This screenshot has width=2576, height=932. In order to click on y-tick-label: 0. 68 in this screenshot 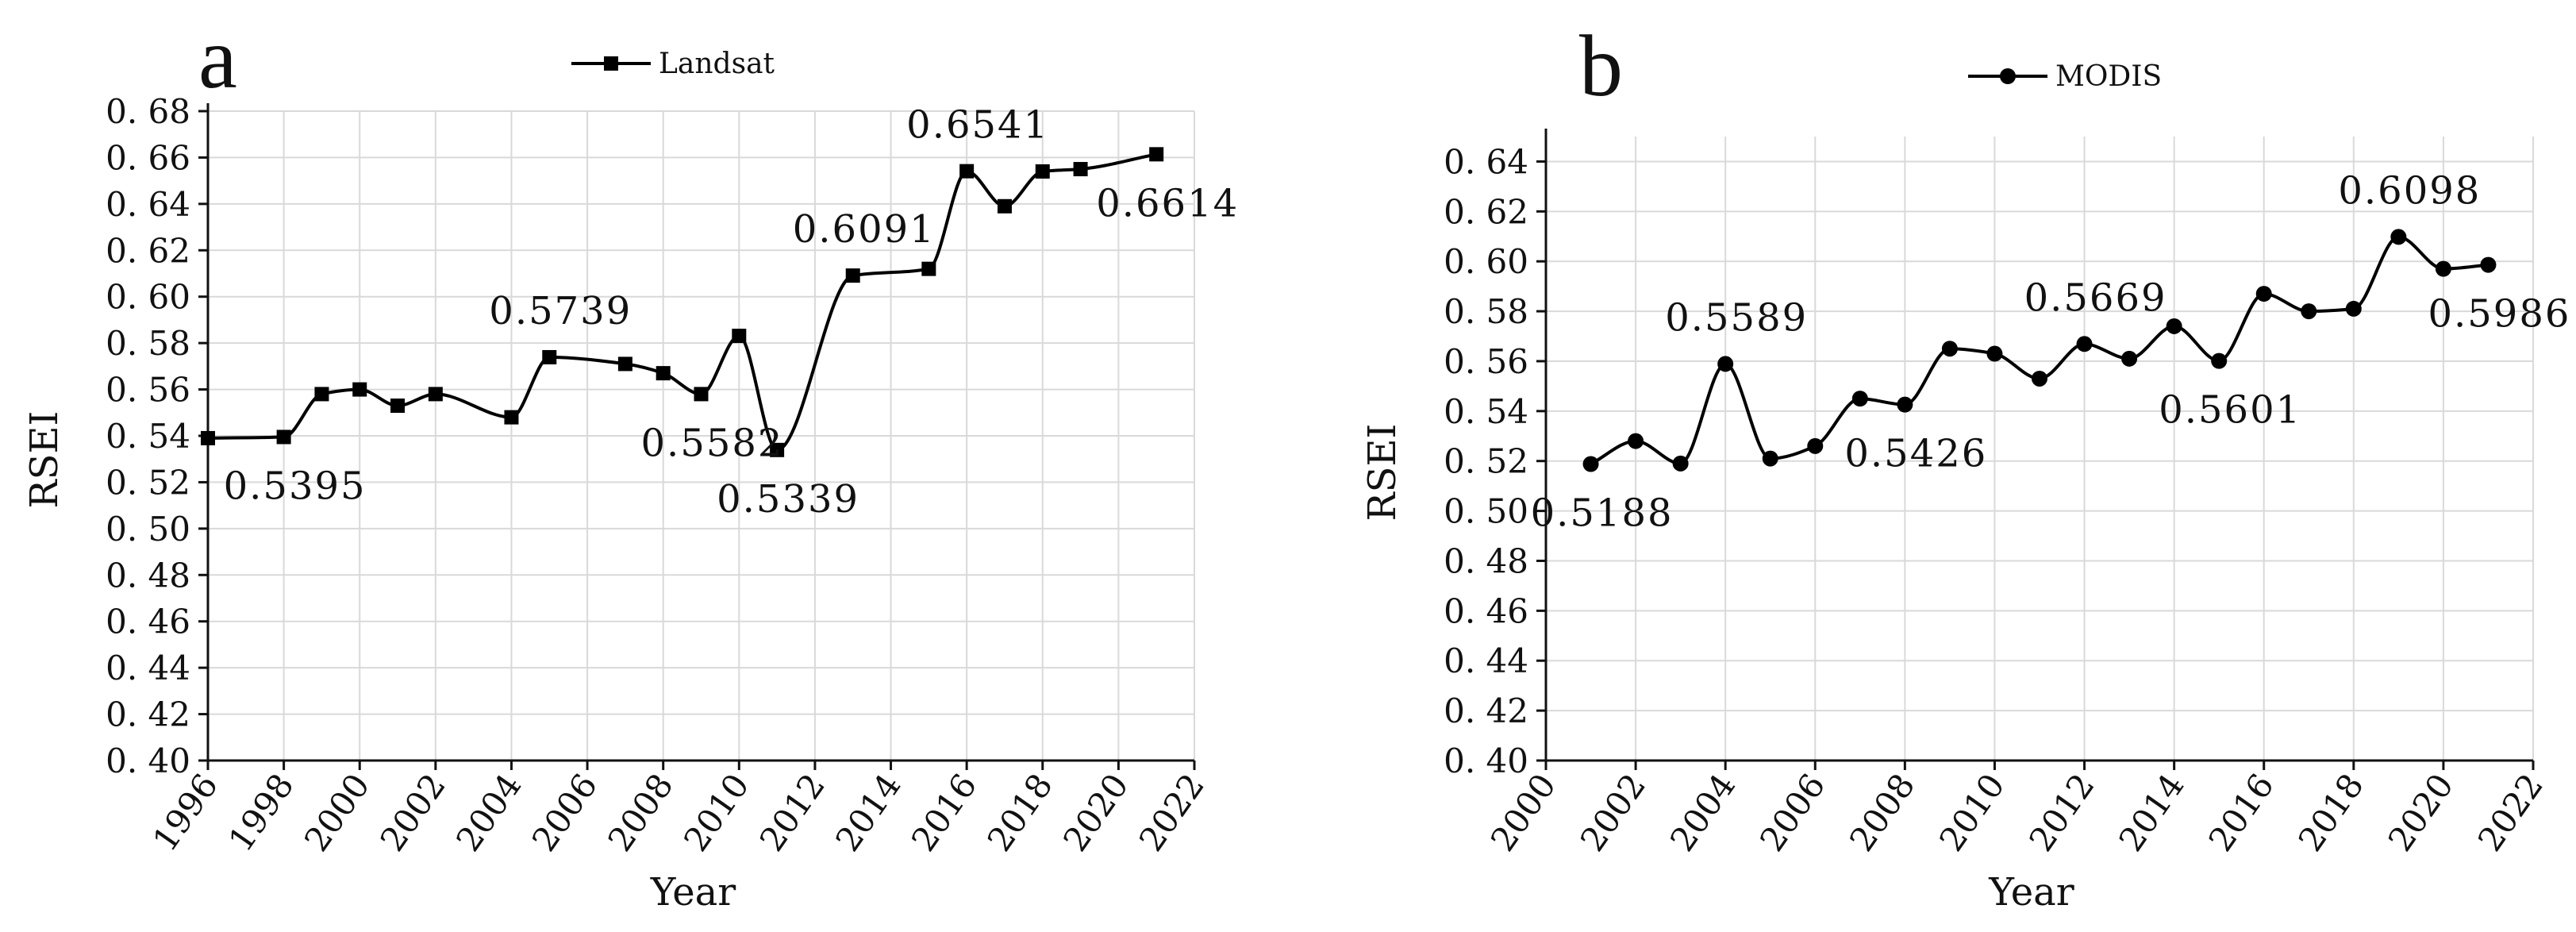, I will do `click(148, 111)`.